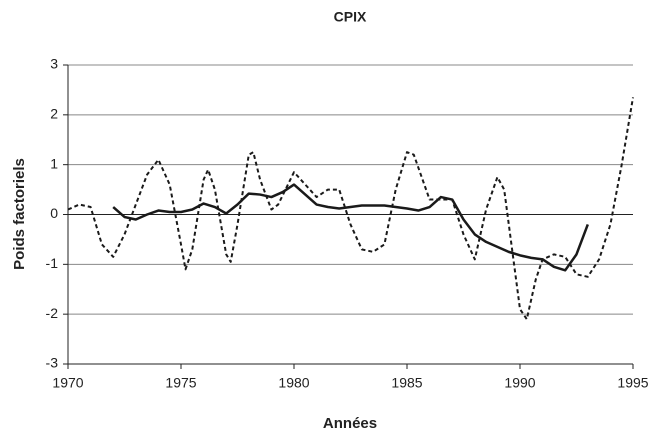 The width and height of the screenshot is (668, 437). What do you see at coordinates (406, 383) in the screenshot?
I see `x-tick-label: 1985` at bounding box center [406, 383].